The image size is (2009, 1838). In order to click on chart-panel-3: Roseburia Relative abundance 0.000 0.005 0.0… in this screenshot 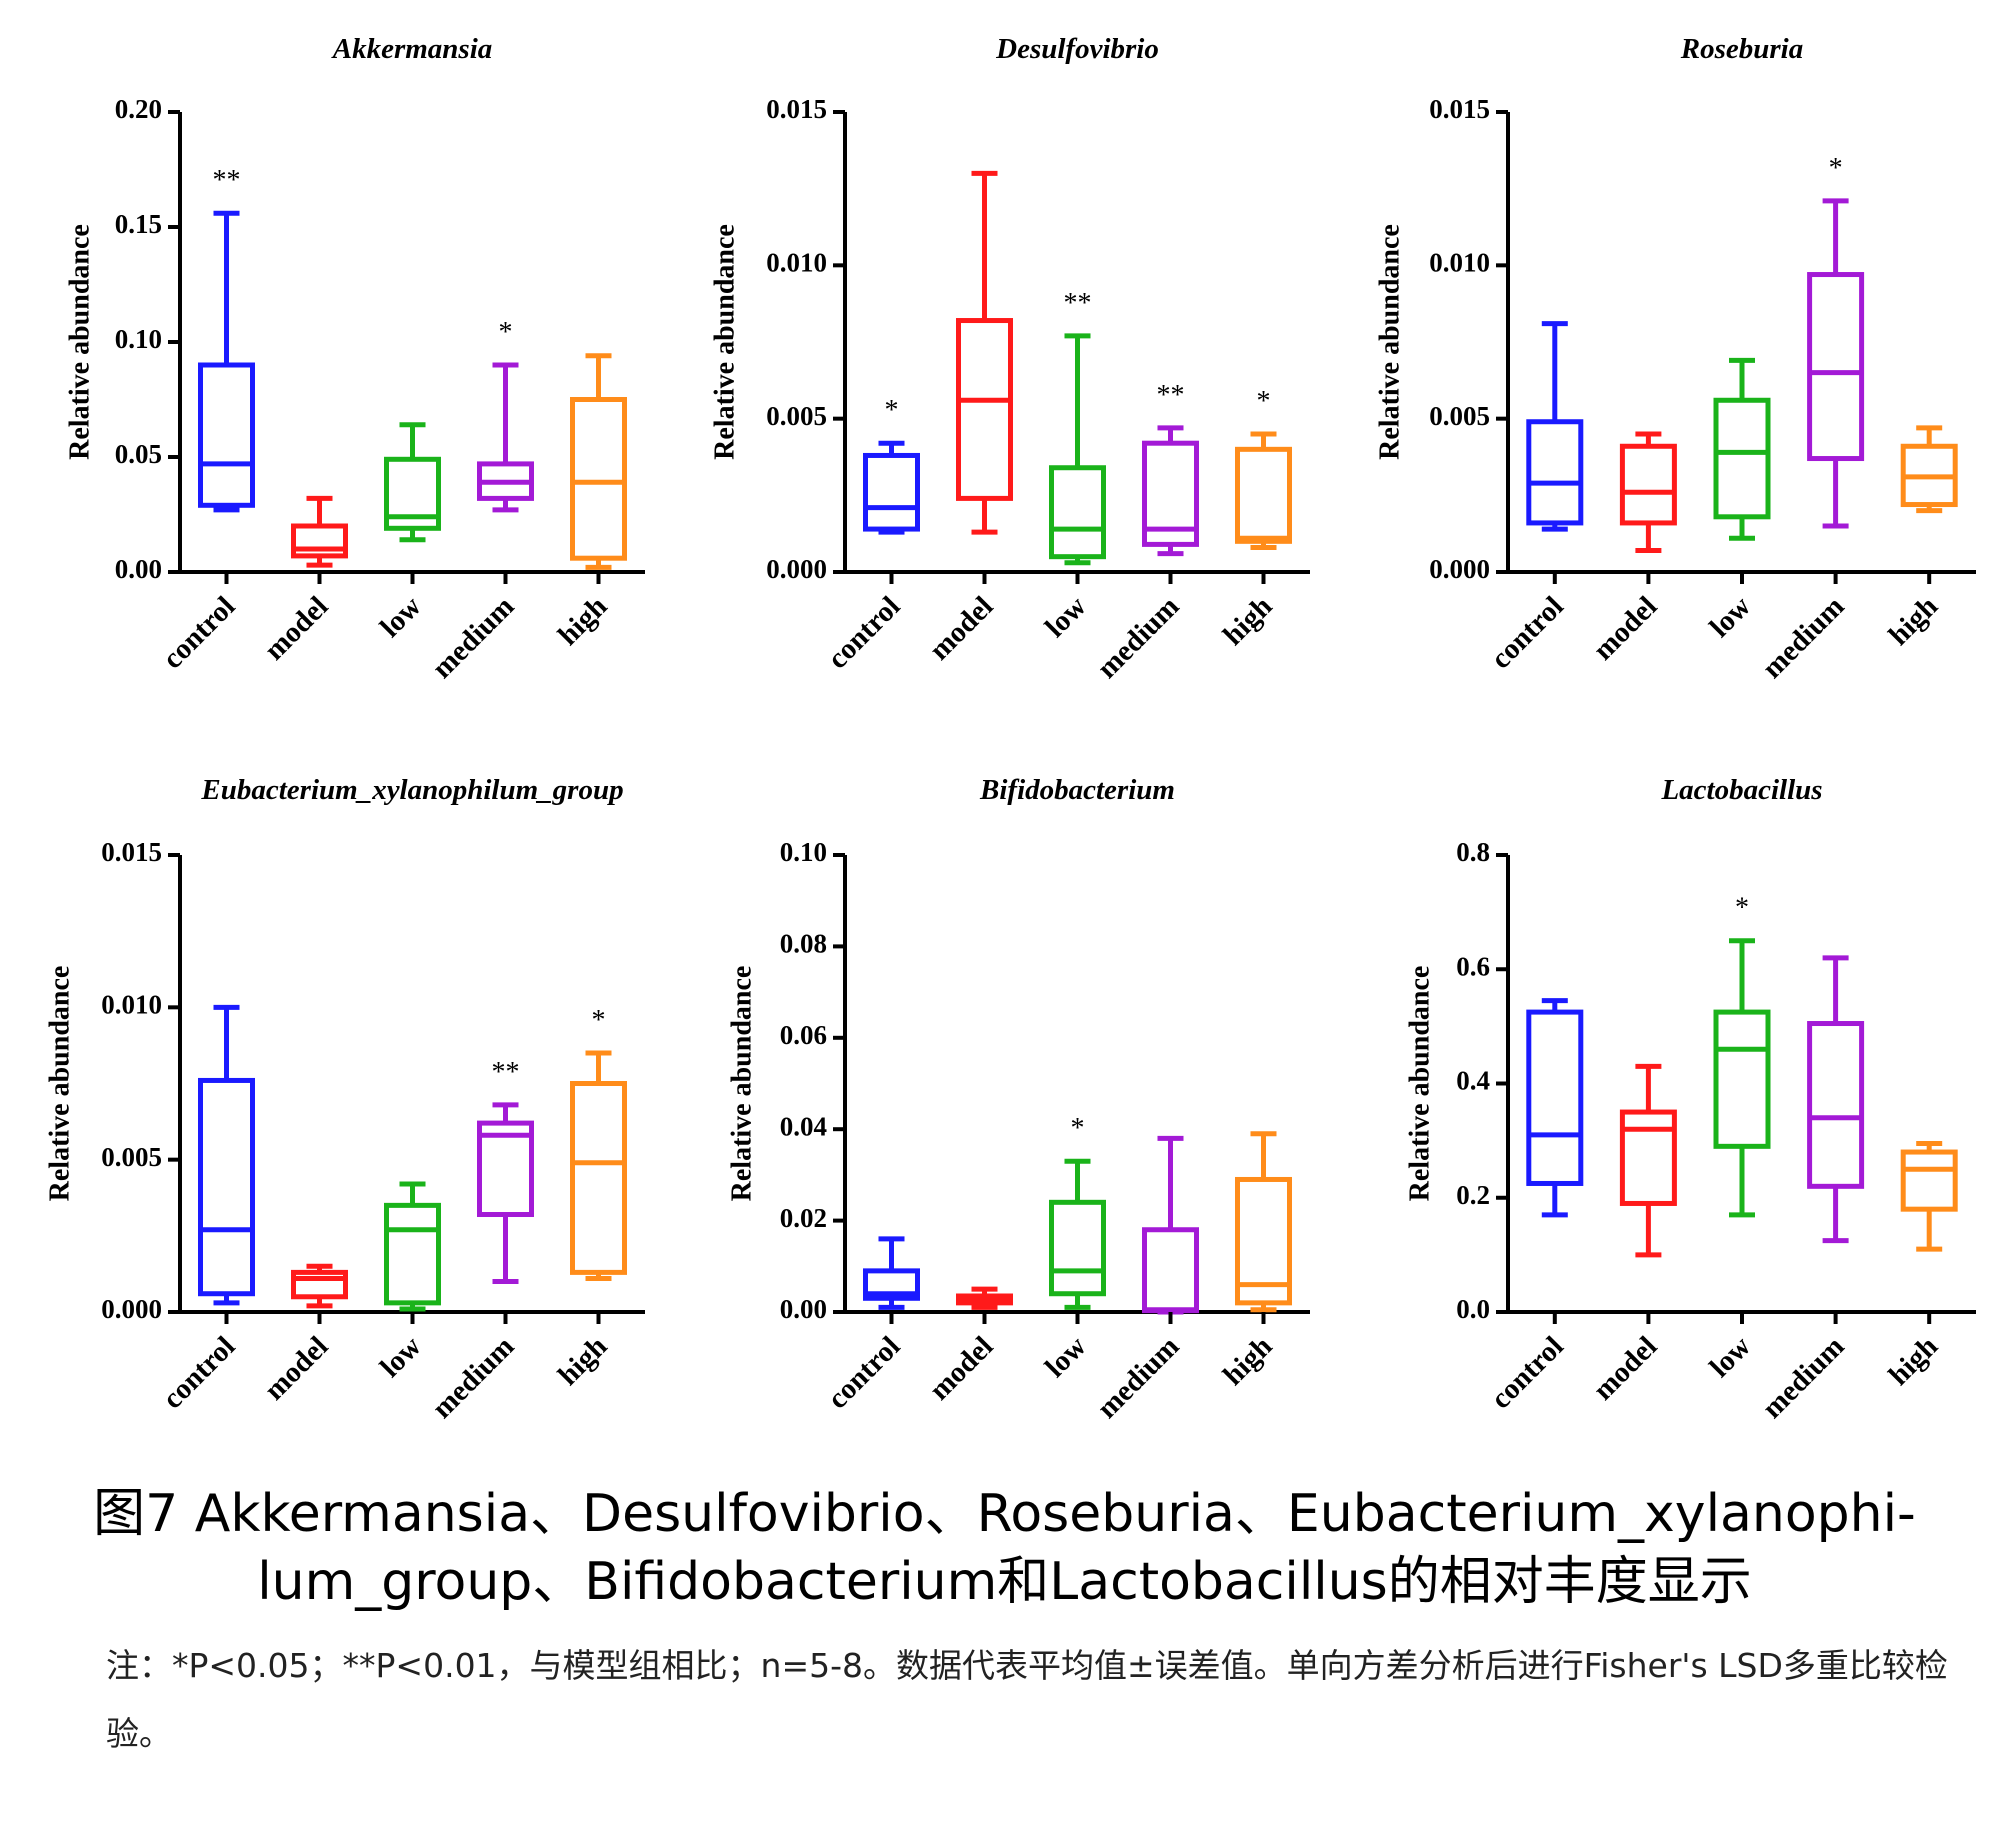, I will do `click(1675, 359)`.